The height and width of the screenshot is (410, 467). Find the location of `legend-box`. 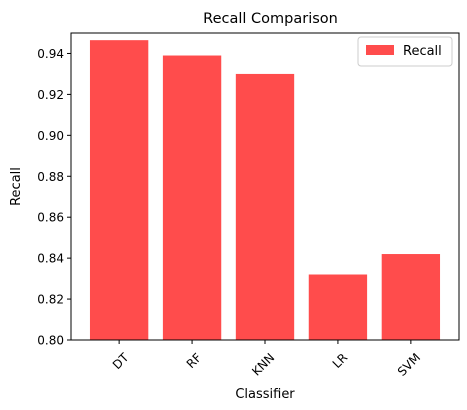

legend-box is located at coordinates (405, 51).